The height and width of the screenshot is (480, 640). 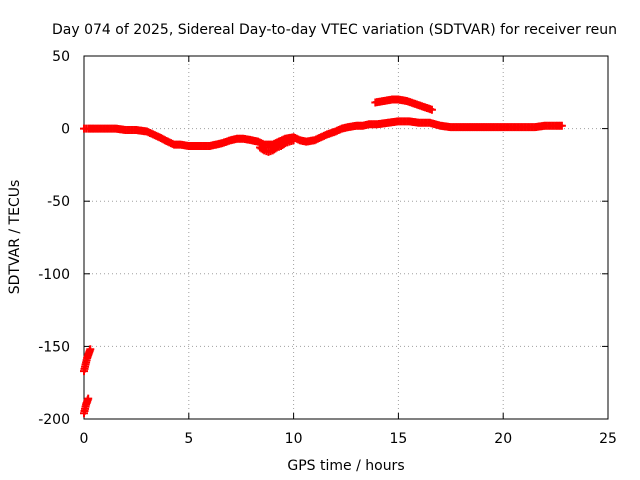 What do you see at coordinates (277, 146) in the screenshot?
I see `series-lower-branch` at bounding box center [277, 146].